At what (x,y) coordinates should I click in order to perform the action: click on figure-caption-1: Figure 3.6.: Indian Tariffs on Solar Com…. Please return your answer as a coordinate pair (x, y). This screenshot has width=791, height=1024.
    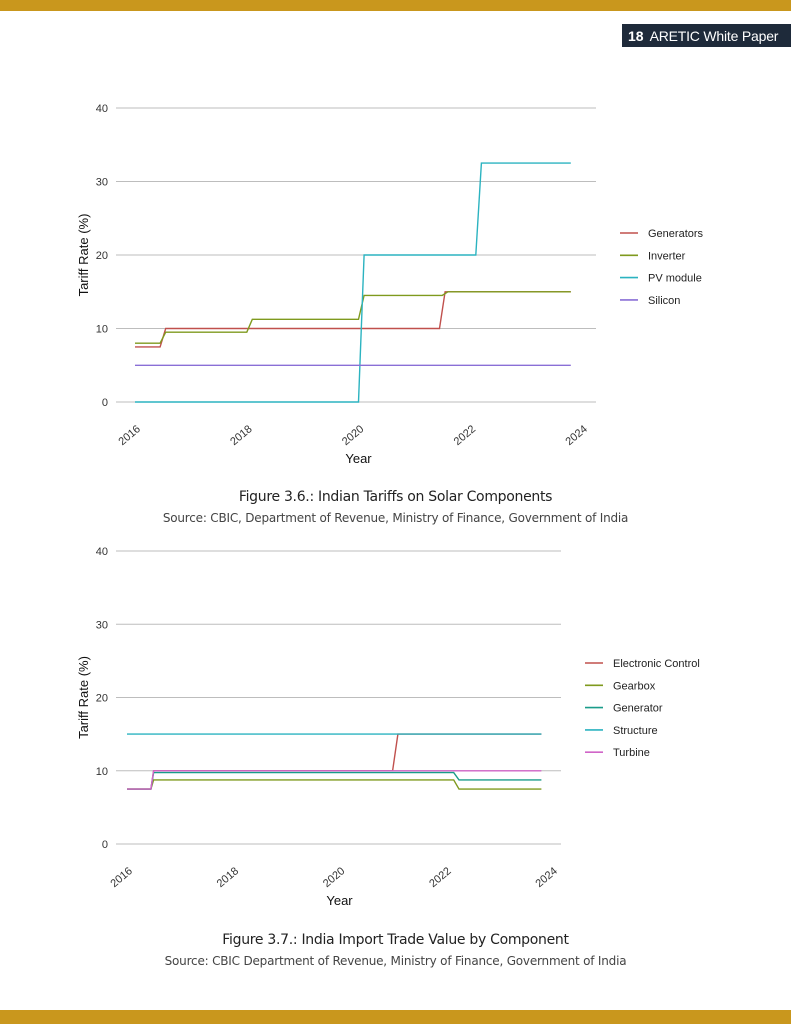
    Looking at the image, I should click on (395, 507).